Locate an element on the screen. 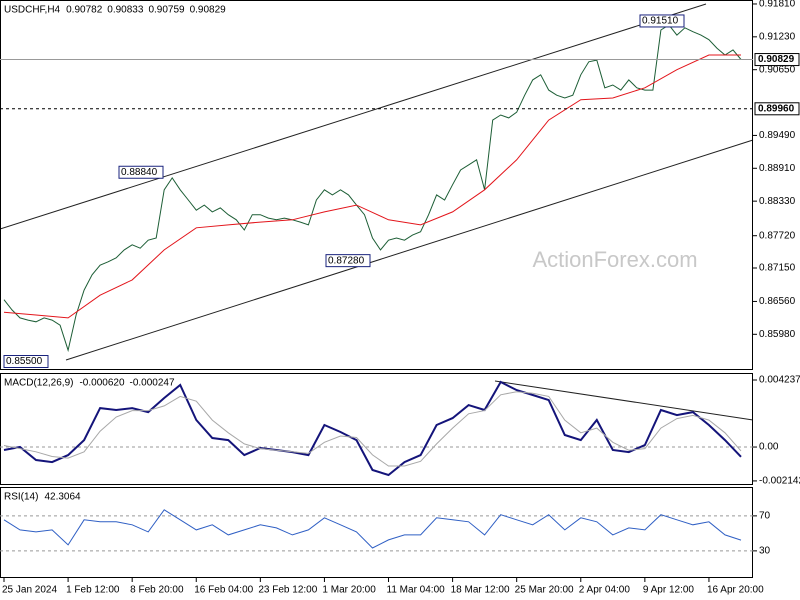  y-tick-label: 0.85980 is located at coordinates (777, 334).